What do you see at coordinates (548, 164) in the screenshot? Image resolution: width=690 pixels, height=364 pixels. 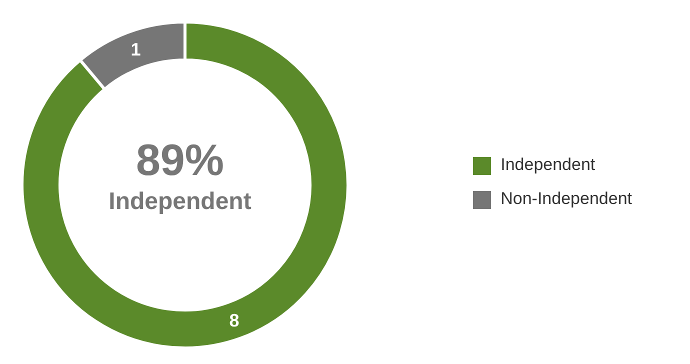 I see `legend-label: Independent` at bounding box center [548, 164].